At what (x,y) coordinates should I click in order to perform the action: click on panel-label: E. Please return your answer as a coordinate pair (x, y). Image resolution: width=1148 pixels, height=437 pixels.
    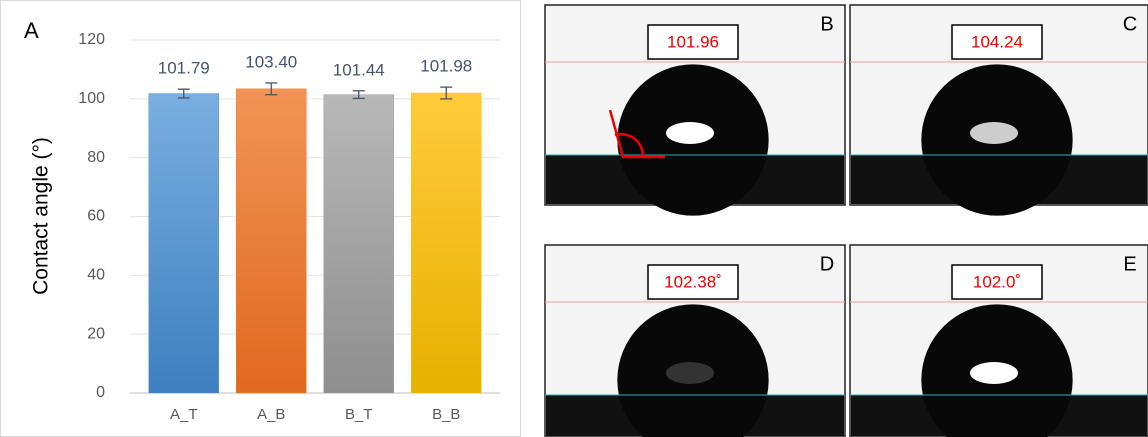
    Looking at the image, I should click on (1129, 264).